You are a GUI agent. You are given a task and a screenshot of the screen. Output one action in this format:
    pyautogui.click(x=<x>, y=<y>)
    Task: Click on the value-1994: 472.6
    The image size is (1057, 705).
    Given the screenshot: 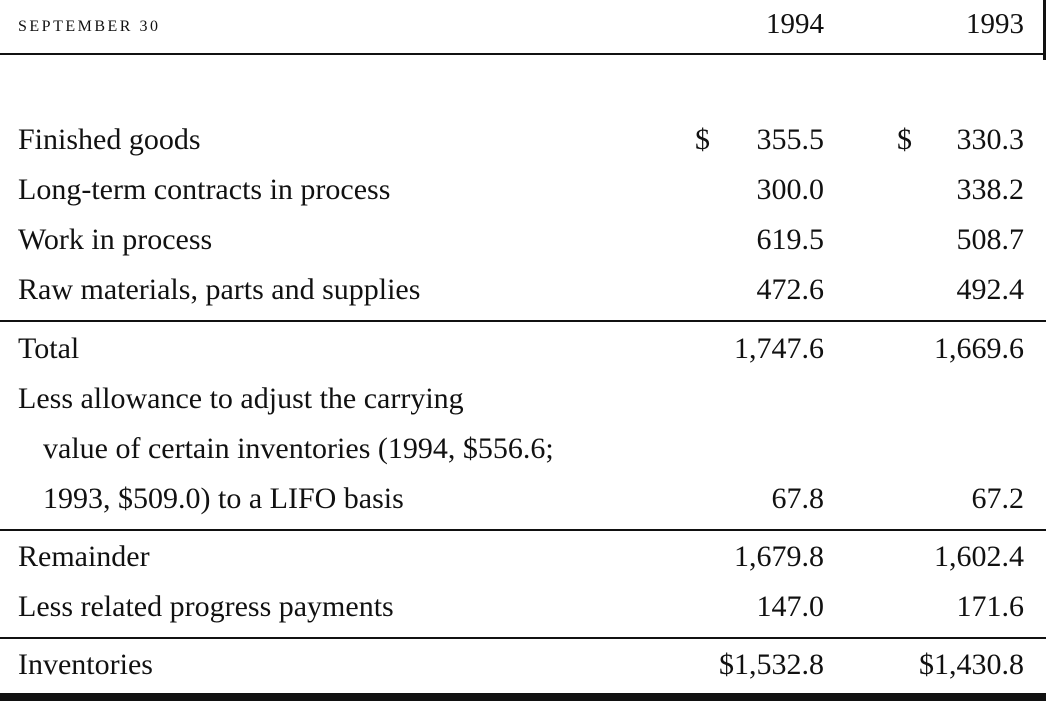 What is the action you would take?
    pyautogui.click(x=790, y=289)
    